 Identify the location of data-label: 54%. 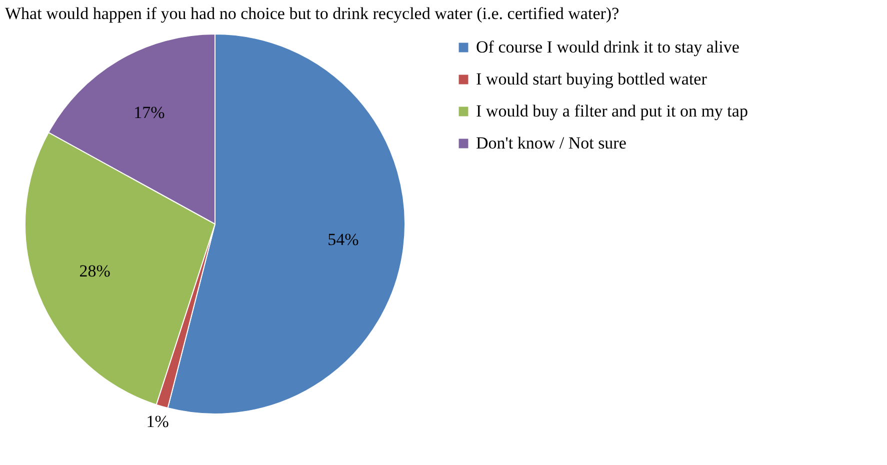
(343, 240).